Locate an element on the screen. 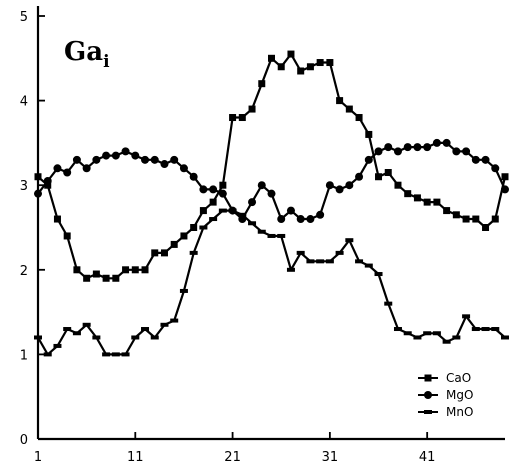 Image resolution: width=511 pixels, height=470 pixels. legend-item-mno: MnO is located at coordinates (445, 412).